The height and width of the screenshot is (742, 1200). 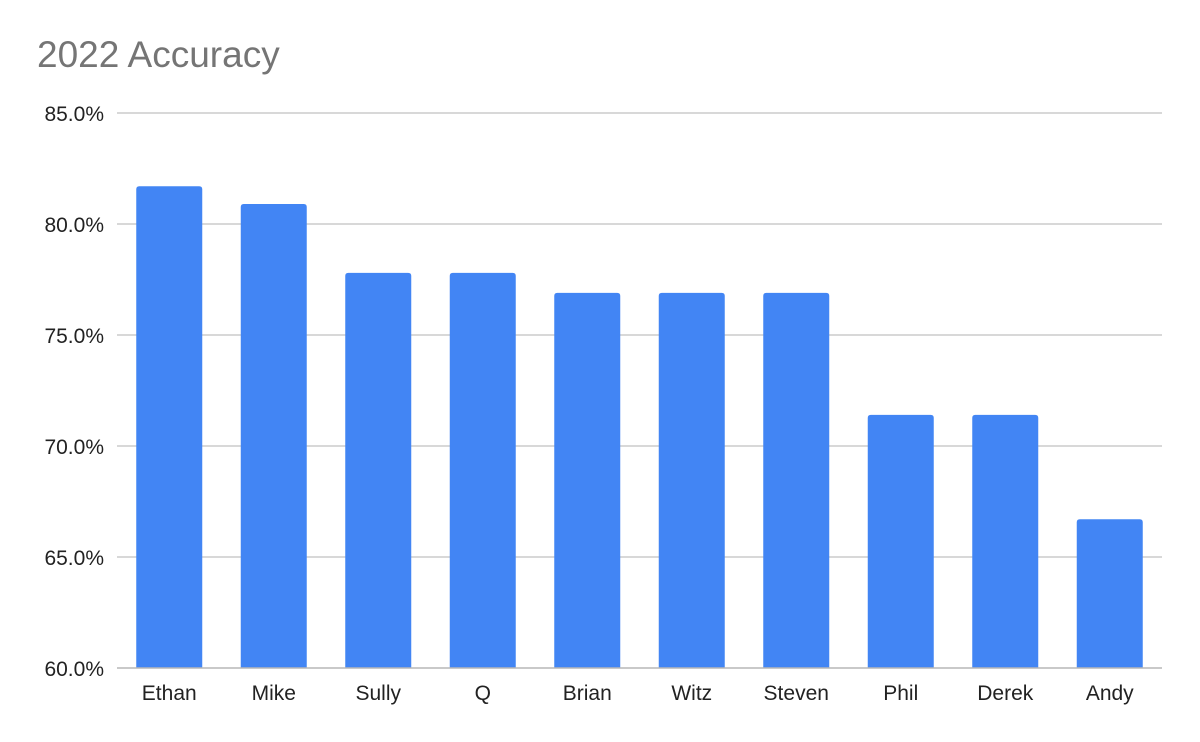 I want to click on x-tick-label: Brian, so click(x=587, y=693).